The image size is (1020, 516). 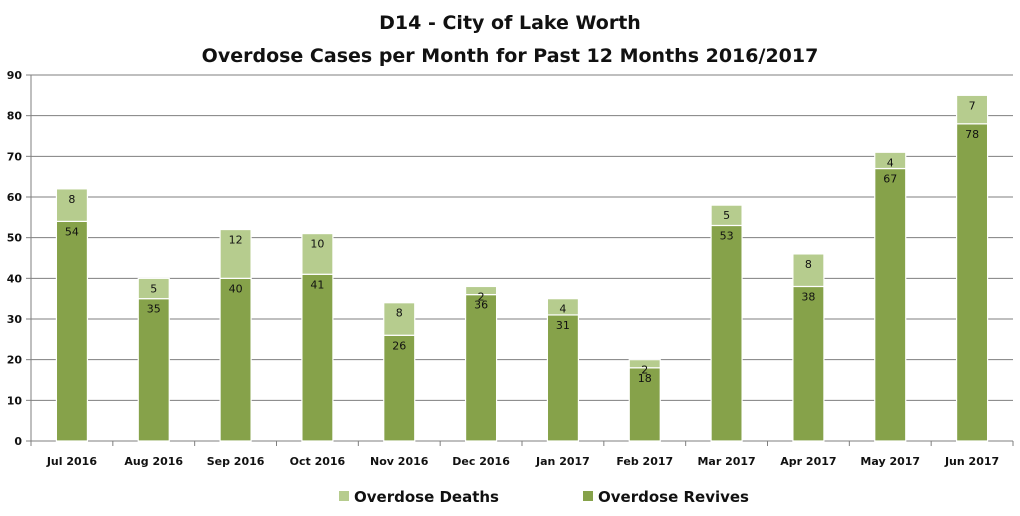 I want to click on x-tick-label: Jun 2017, so click(x=971, y=461).